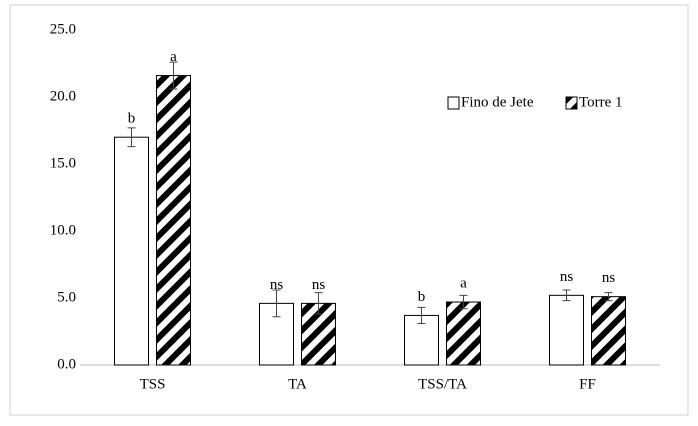  Describe the element at coordinates (153, 384) in the screenshot. I see `x-tick-label: TSS` at that location.